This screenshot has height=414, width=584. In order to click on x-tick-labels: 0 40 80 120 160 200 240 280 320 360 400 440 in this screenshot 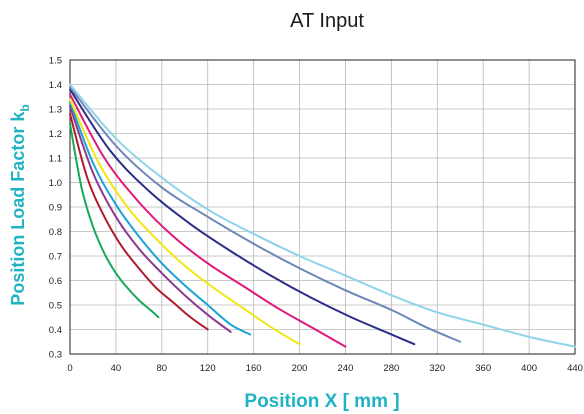, I will do `click(325, 368)`.